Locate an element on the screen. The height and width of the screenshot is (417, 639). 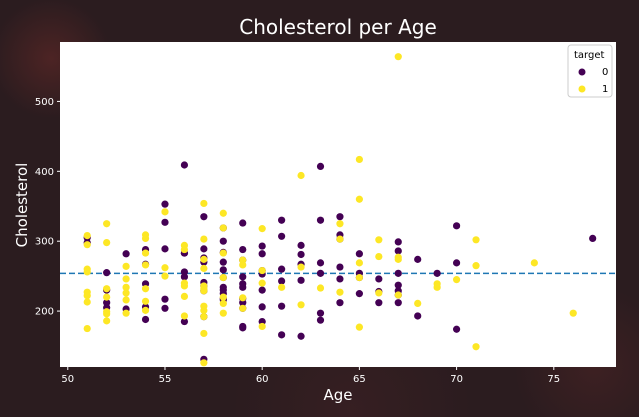
x-tick-label: 65 is located at coordinates (359, 379).